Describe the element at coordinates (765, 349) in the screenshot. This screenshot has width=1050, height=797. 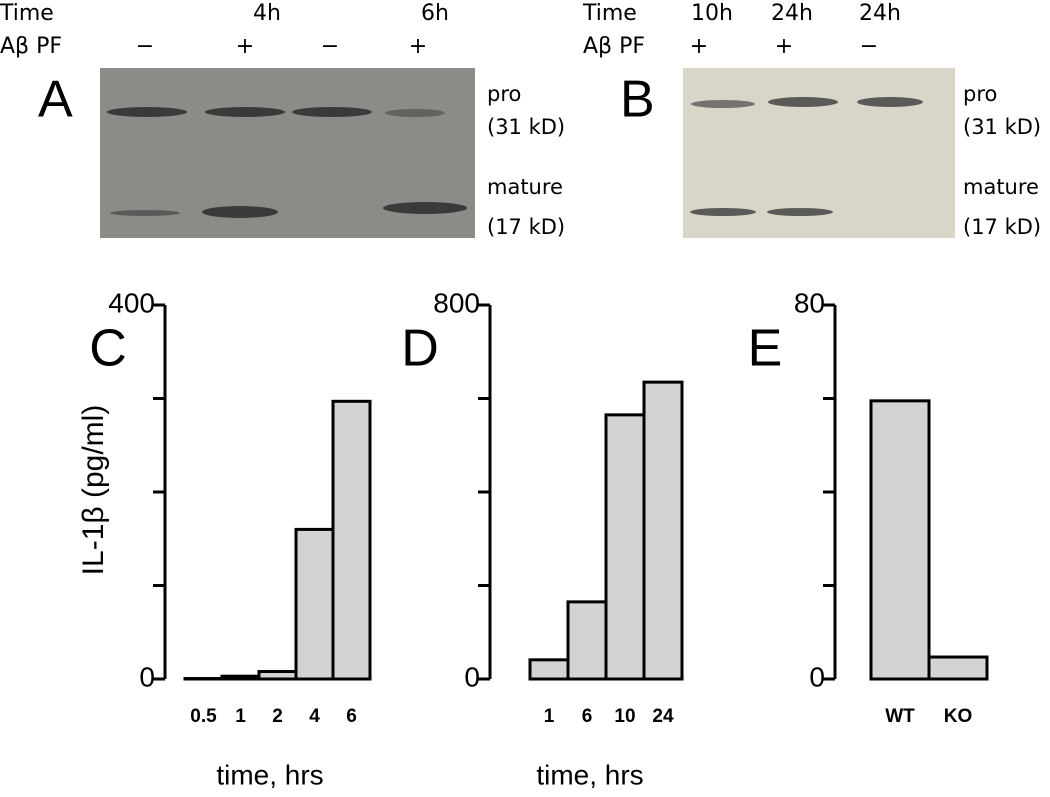
I see `panel-letter: E` at that location.